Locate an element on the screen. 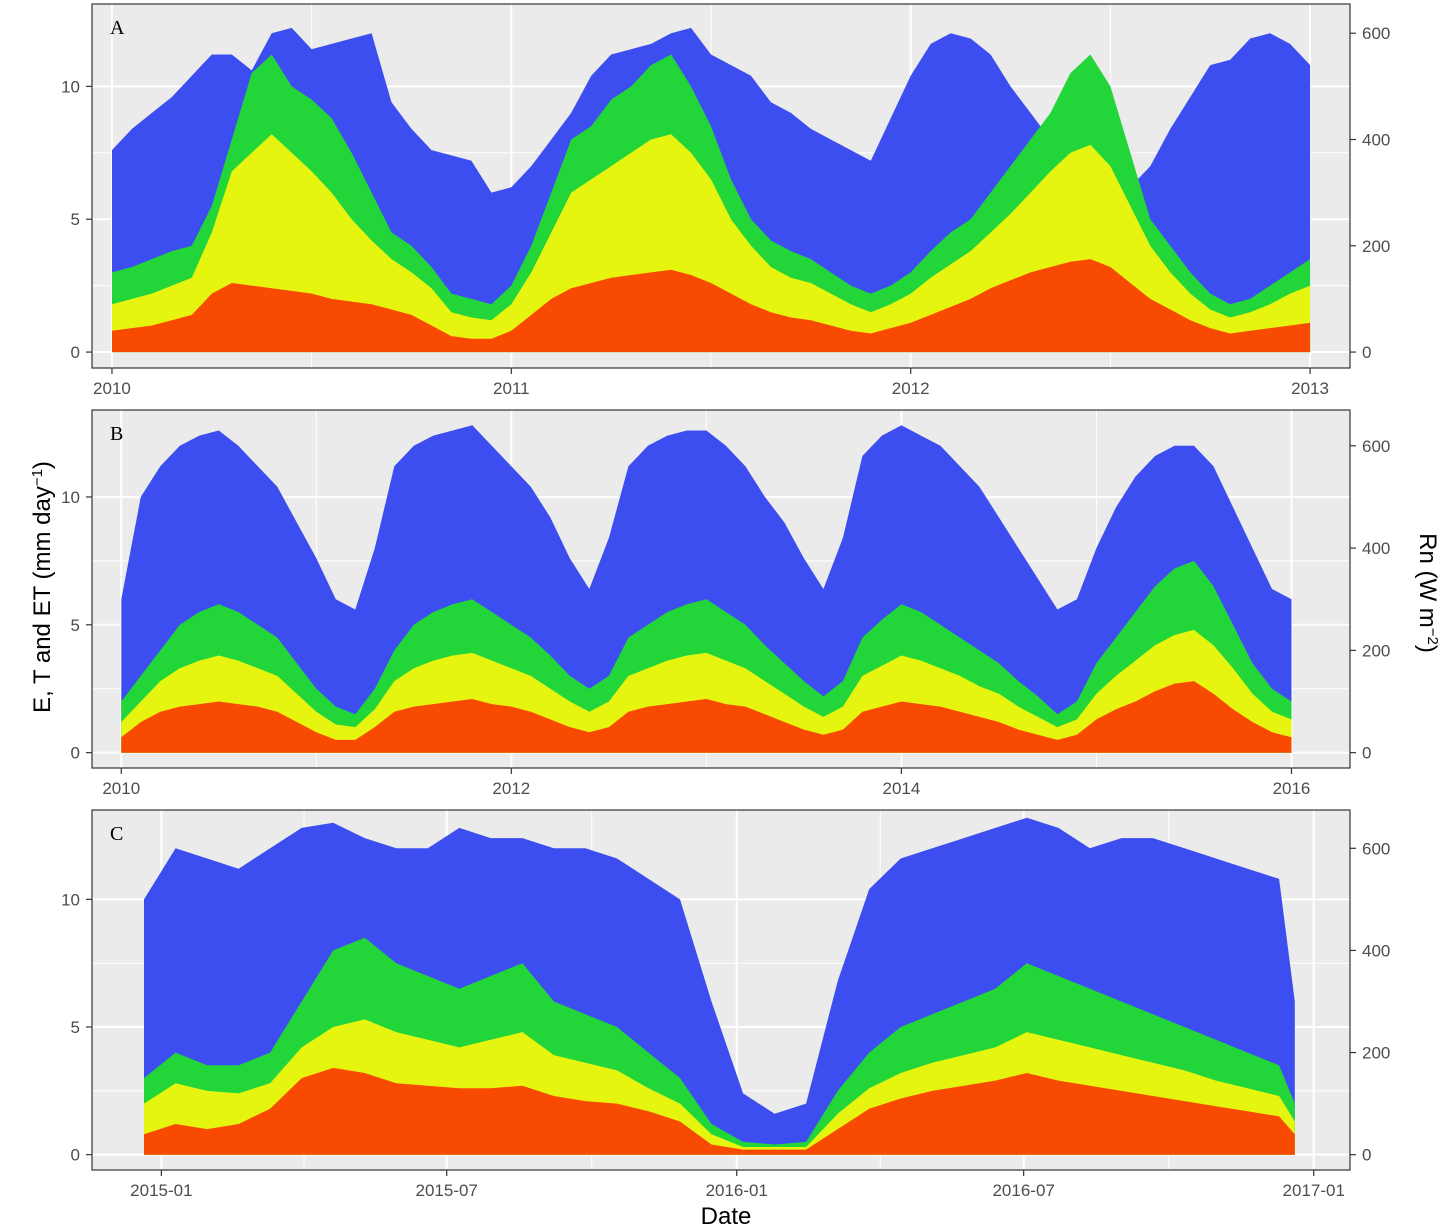  x-tick-label: 2016-01 is located at coordinates (737, 1190).